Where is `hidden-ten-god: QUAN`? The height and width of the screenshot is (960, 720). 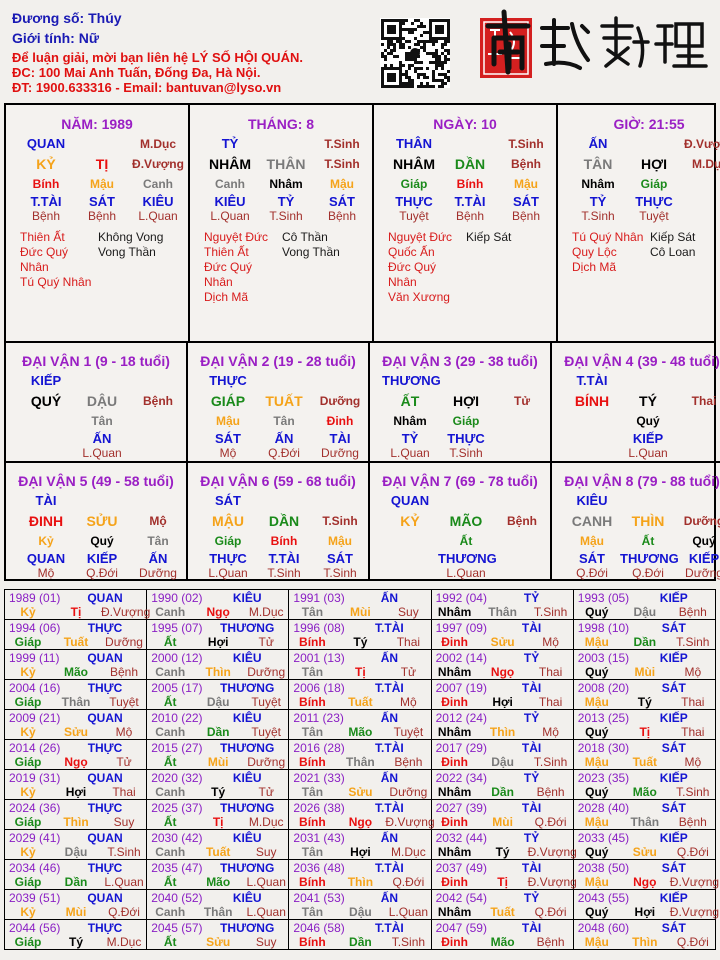 hidden-ten-god: QUAN is located at coordinates (46, 558).